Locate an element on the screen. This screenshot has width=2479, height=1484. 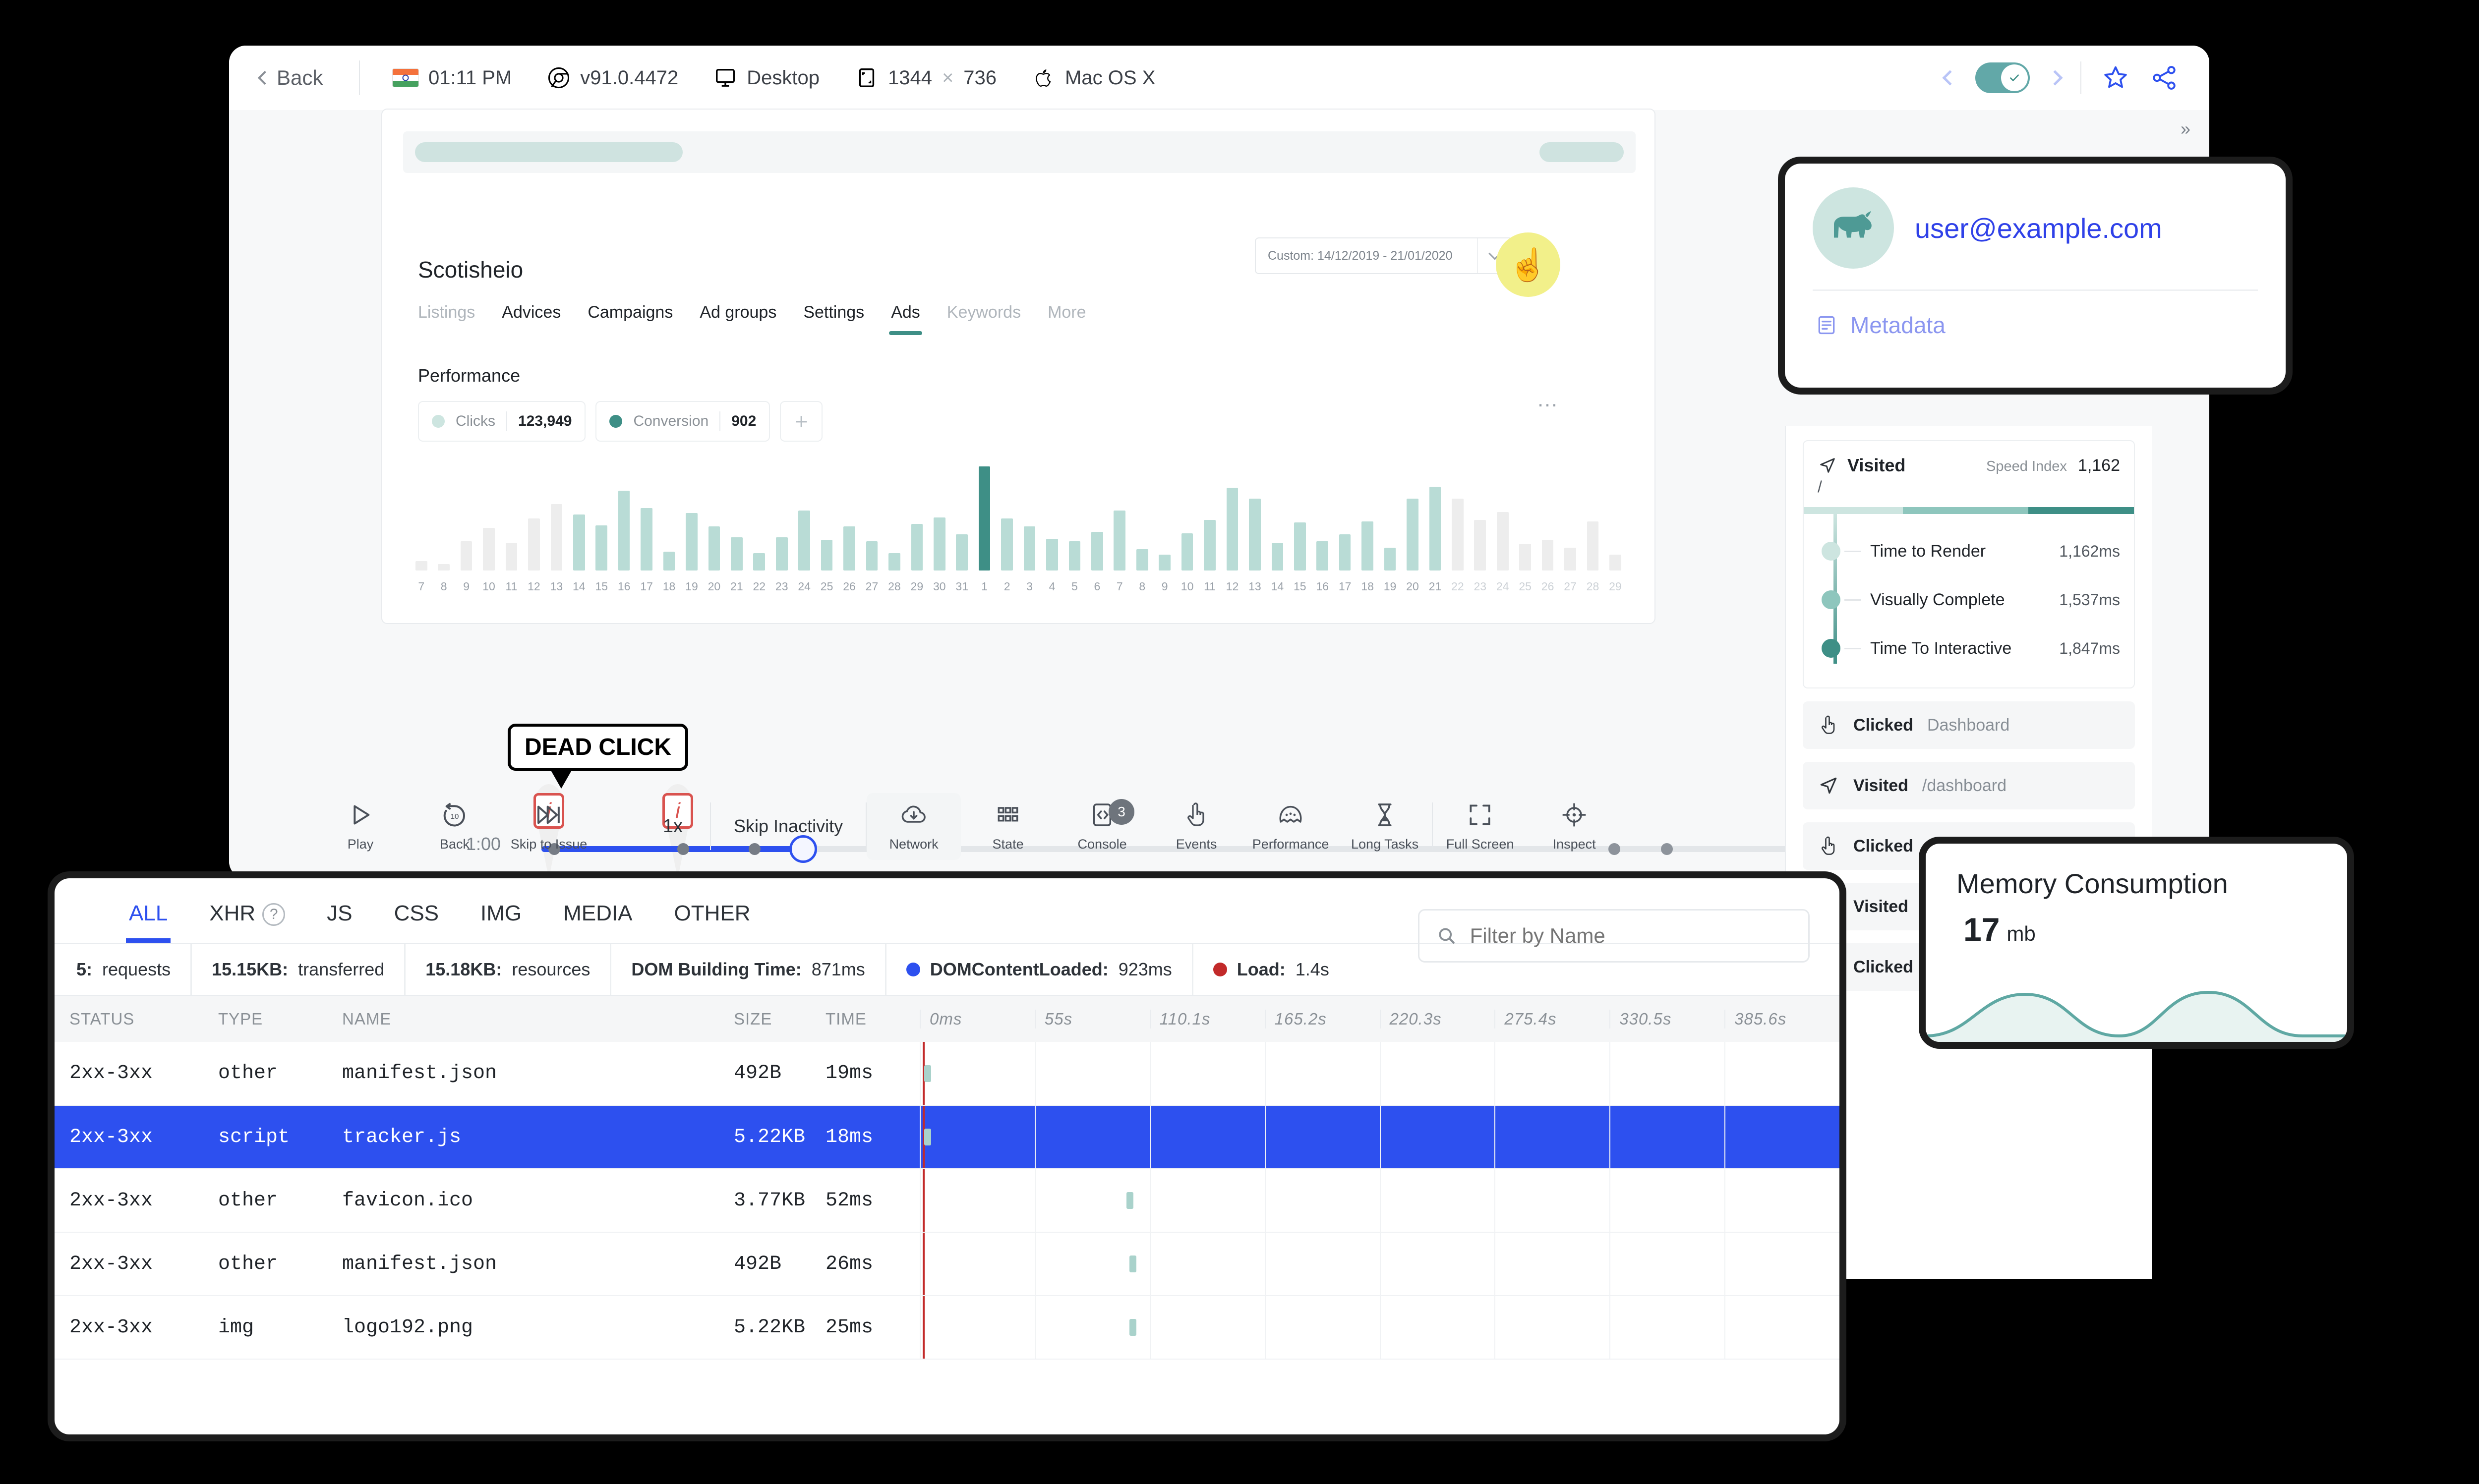
account-tab-ads: Ads is located at coordinates (905, 319).